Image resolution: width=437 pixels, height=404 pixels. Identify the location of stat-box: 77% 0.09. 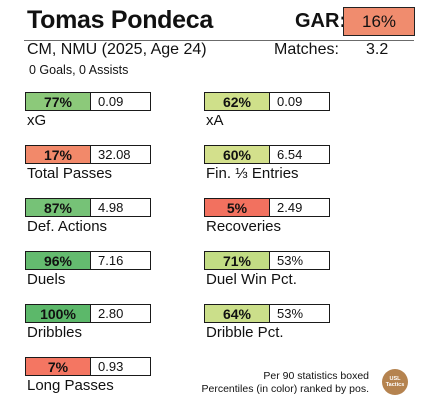
(88, 101).